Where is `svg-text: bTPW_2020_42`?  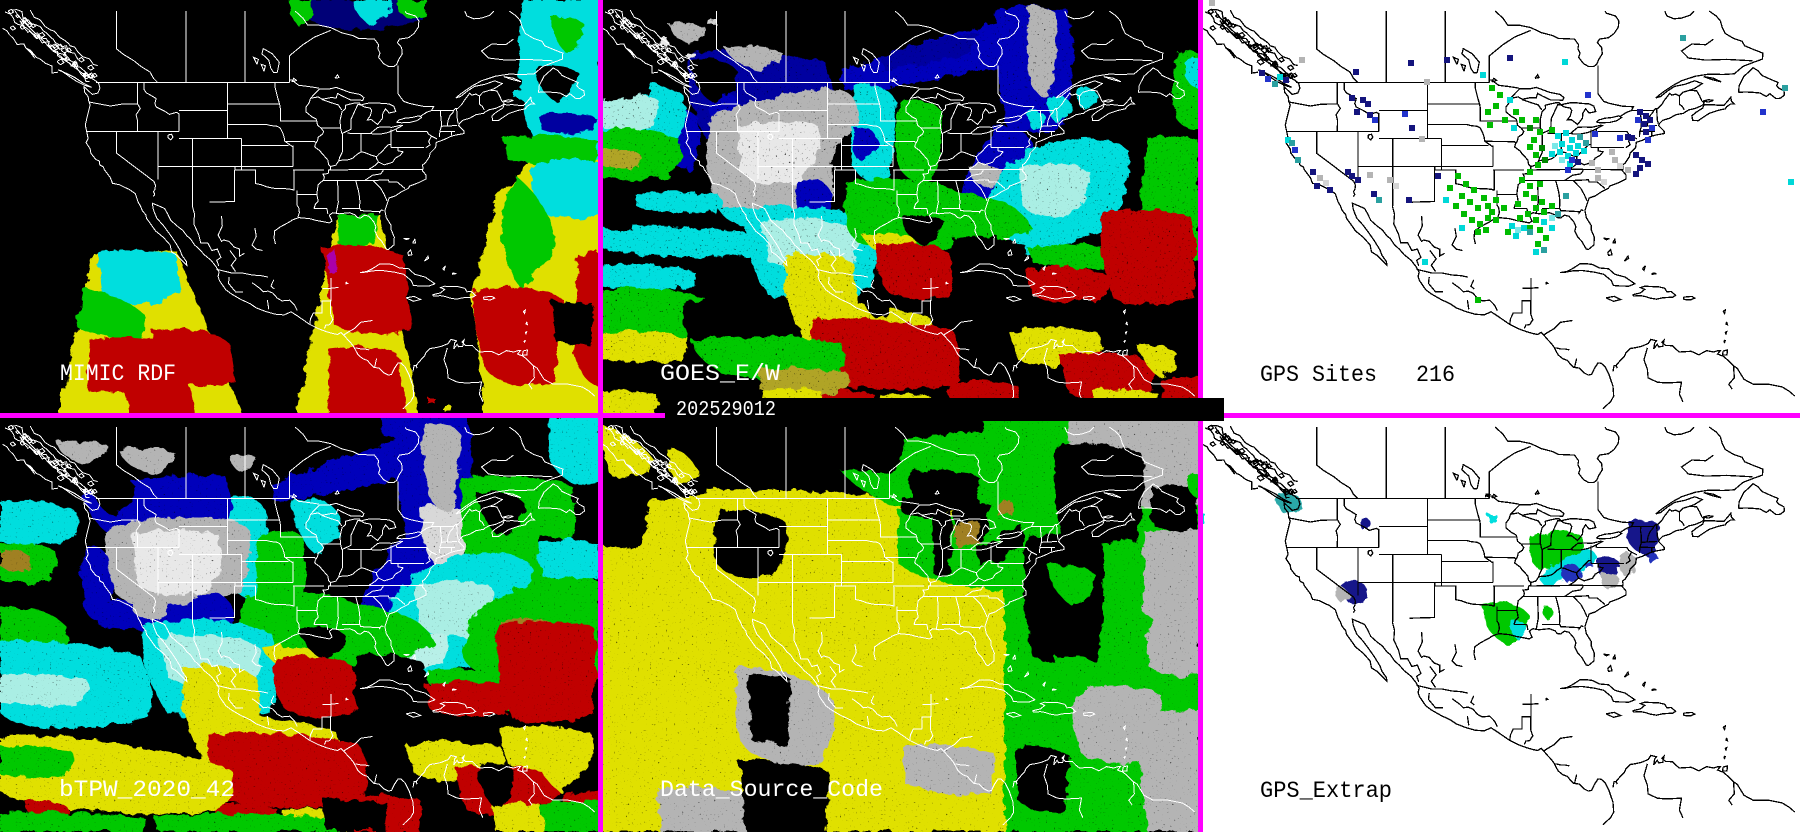
svg-text: bTPW_2020_42 is located at coordinates (147, 790).